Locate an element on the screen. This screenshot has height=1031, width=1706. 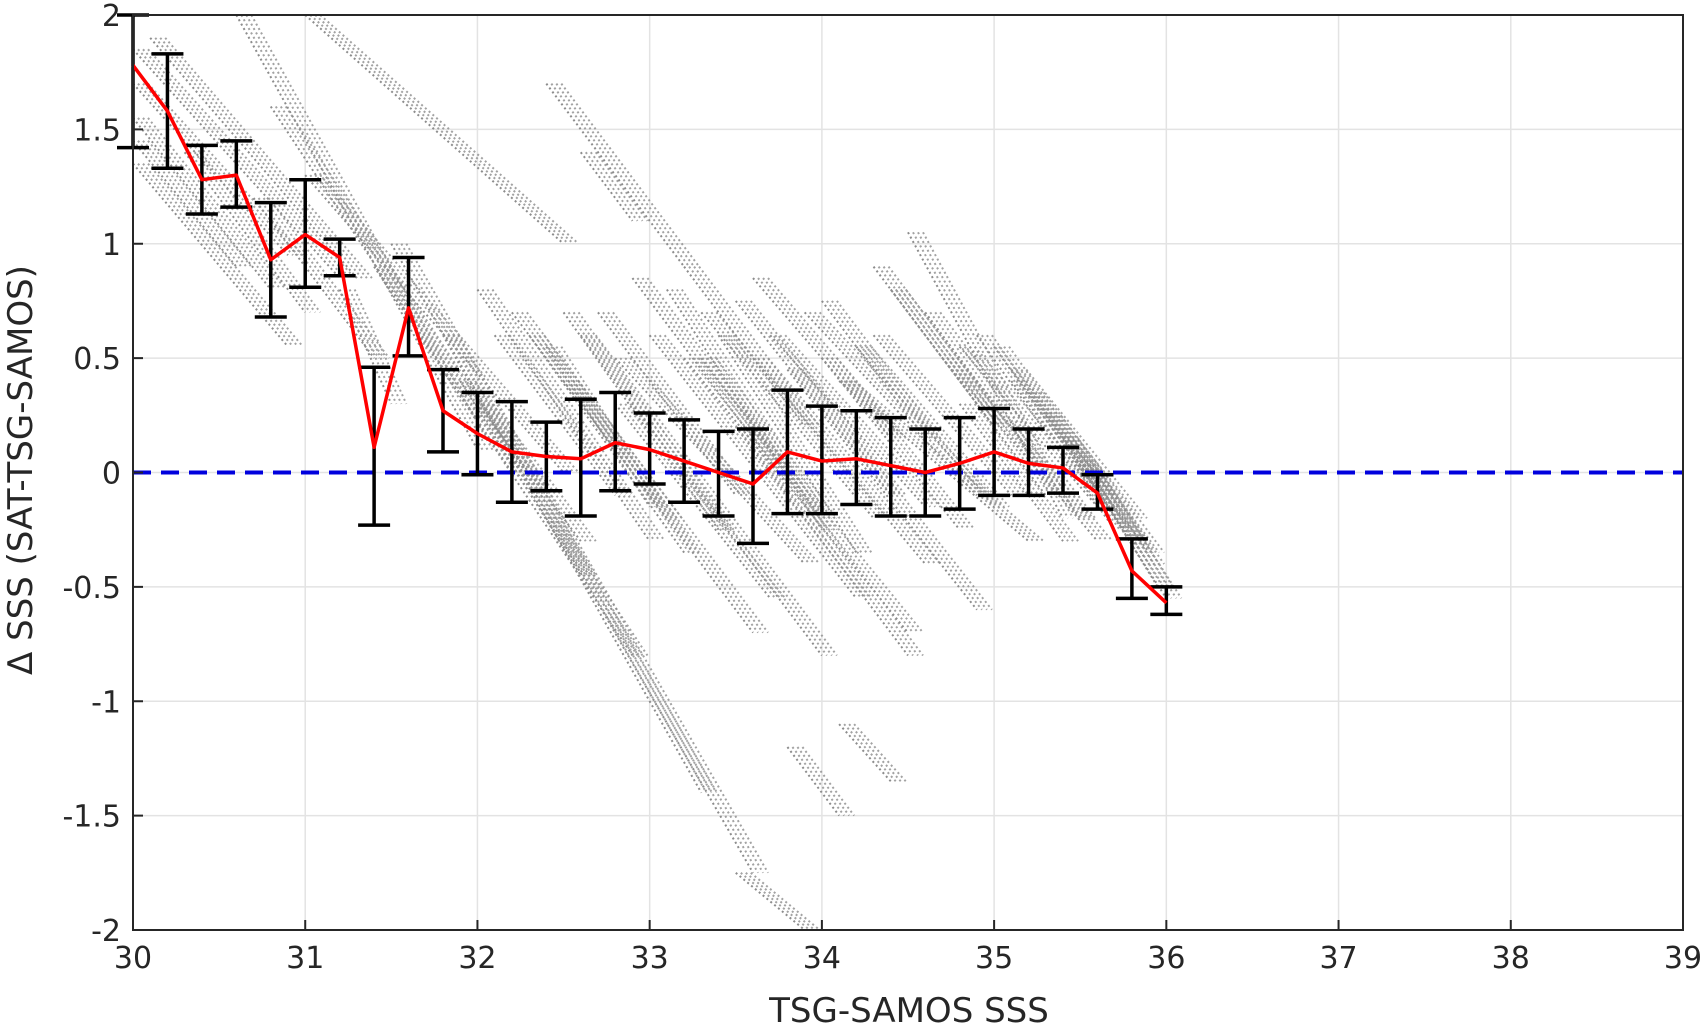
y-tick-label: 2 is located at coordinates (111, 17).